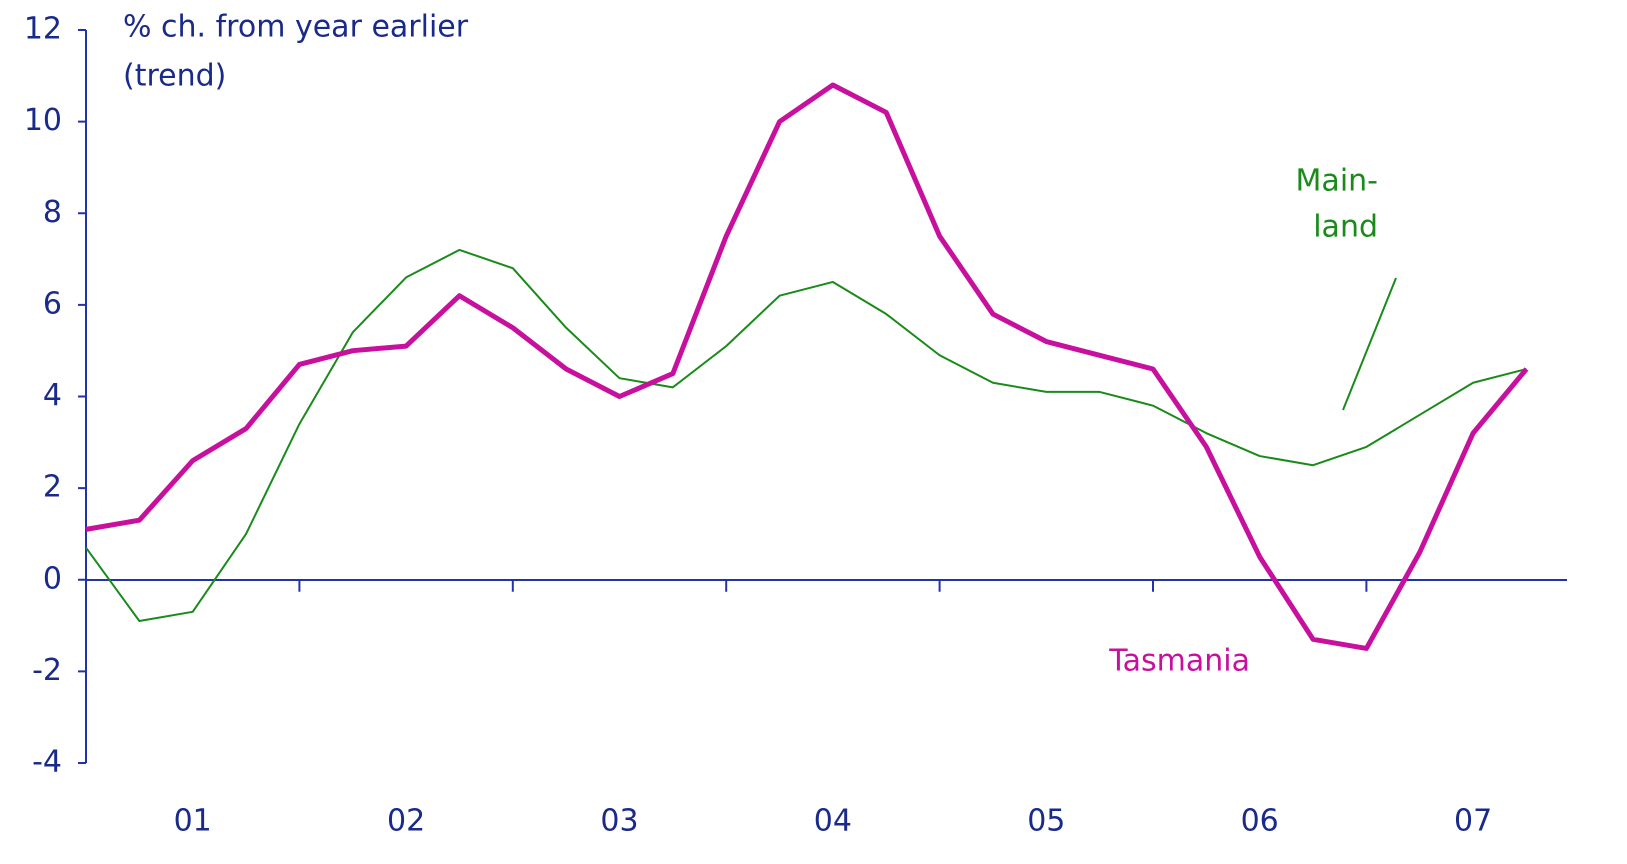  Describe the element at coordinates (296, 27) in the screenshot. I see `y-axis-label: % ch. from year earlier` at that location.